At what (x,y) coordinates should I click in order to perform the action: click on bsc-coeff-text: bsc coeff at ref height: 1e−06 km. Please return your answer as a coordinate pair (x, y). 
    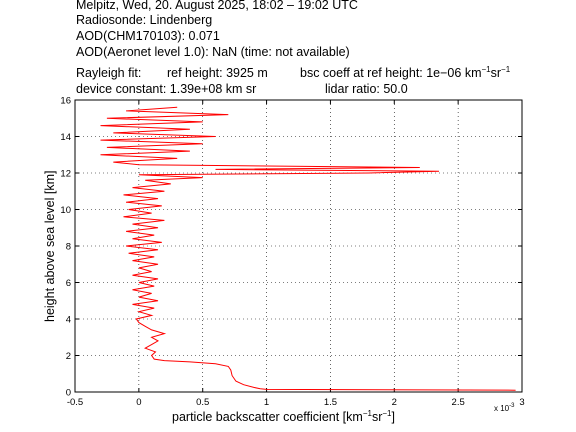
    Looking at the image, I should click on (391, 73).